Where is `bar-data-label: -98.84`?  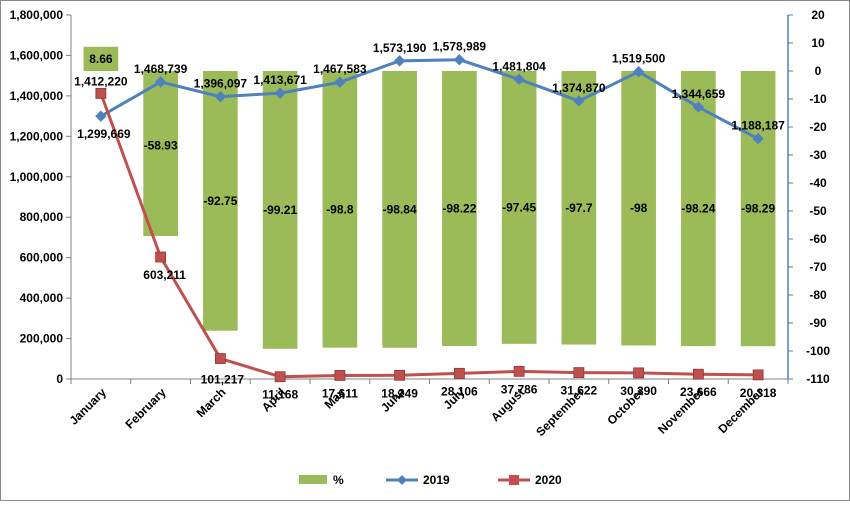 bar-data-label: -98.84 is located at coordinates (400, 209).